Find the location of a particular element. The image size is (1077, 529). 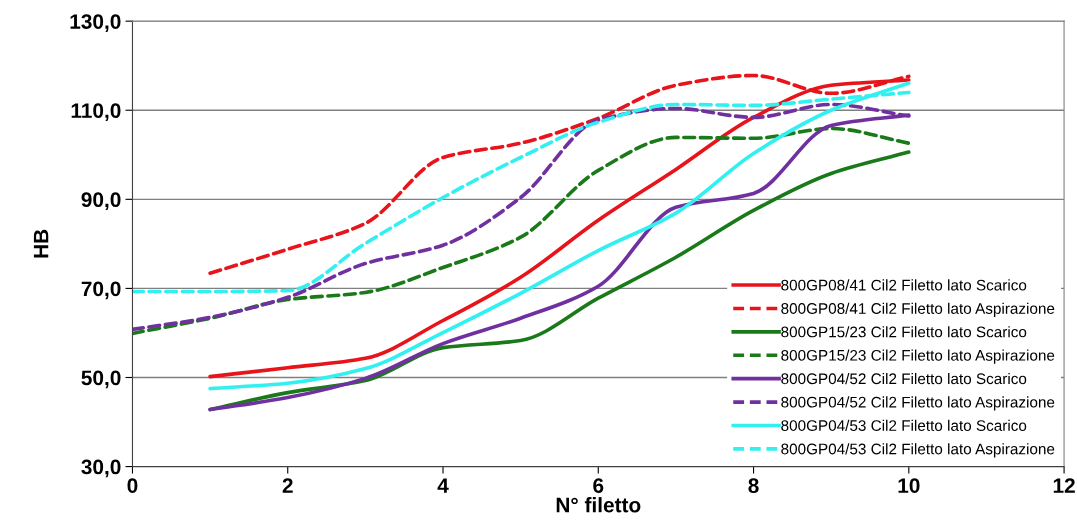

x-tick-label: 10 is located at coordinates (909, 485).